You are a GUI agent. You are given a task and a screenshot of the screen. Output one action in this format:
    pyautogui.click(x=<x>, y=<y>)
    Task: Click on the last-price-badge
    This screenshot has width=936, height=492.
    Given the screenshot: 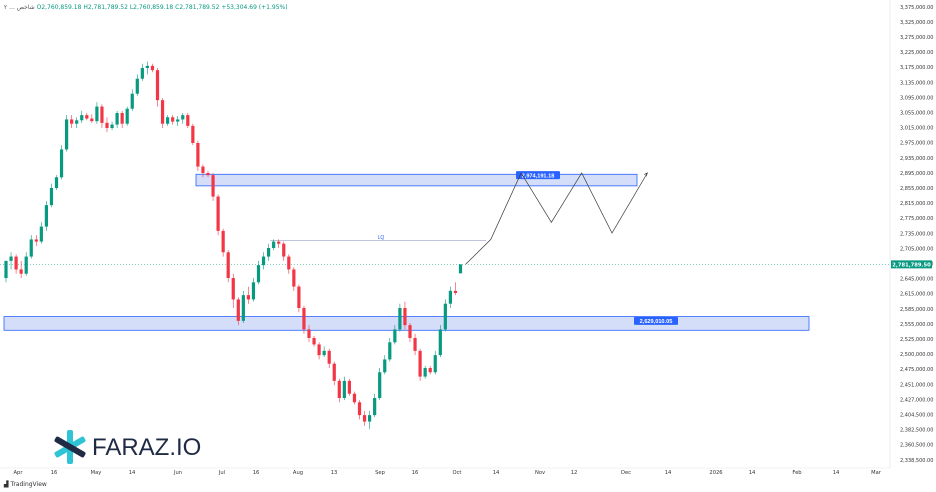 What is the action you would take?
    pyautogui.click(x=911, y=264)
    